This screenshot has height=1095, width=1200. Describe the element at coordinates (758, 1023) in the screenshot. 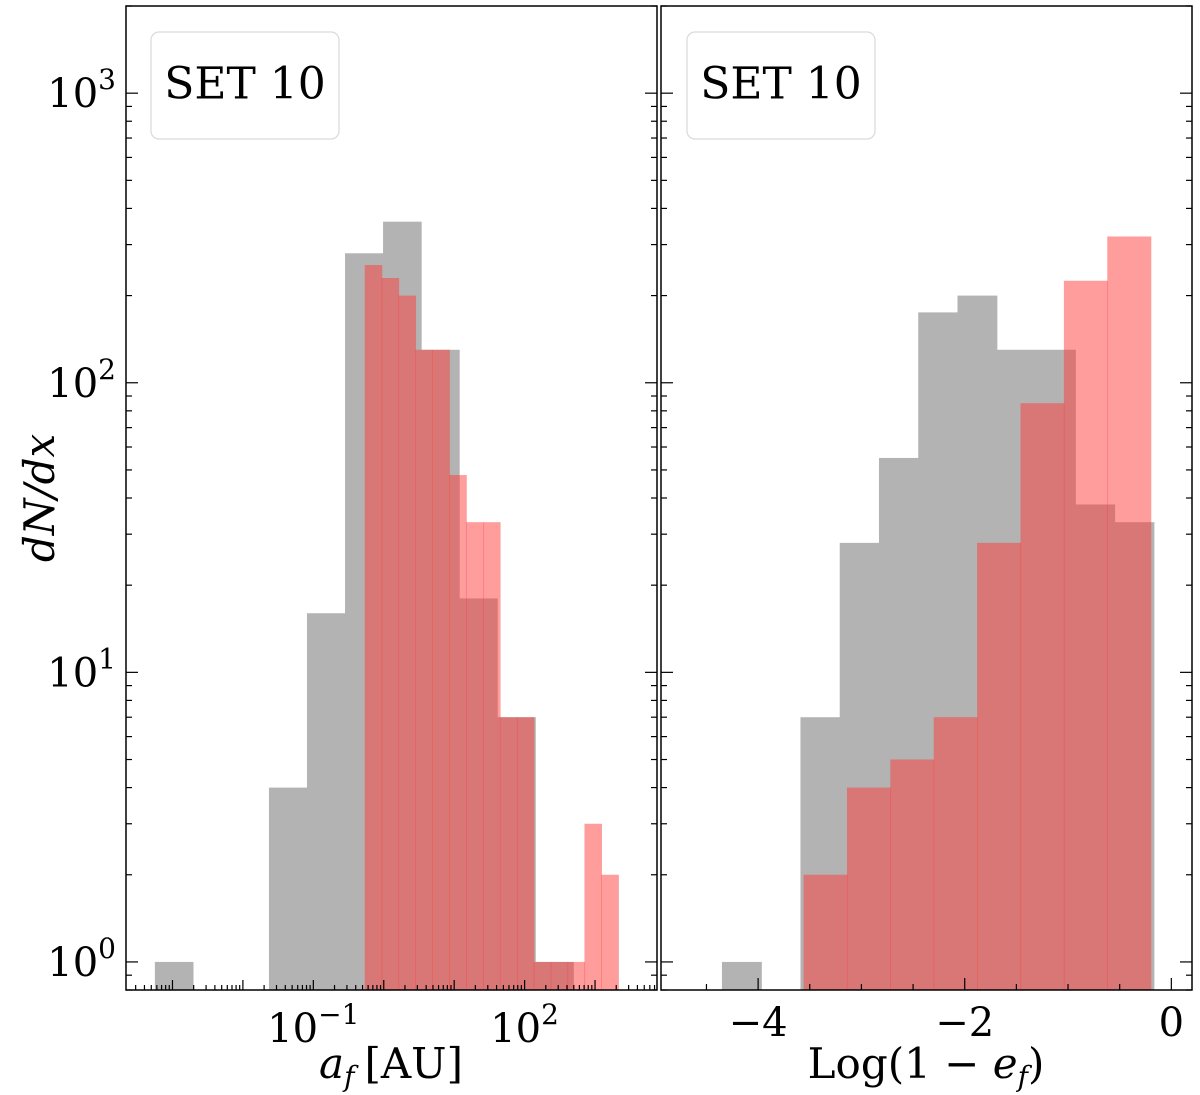

I see `right-x-tick-label-0: −4` at that location.